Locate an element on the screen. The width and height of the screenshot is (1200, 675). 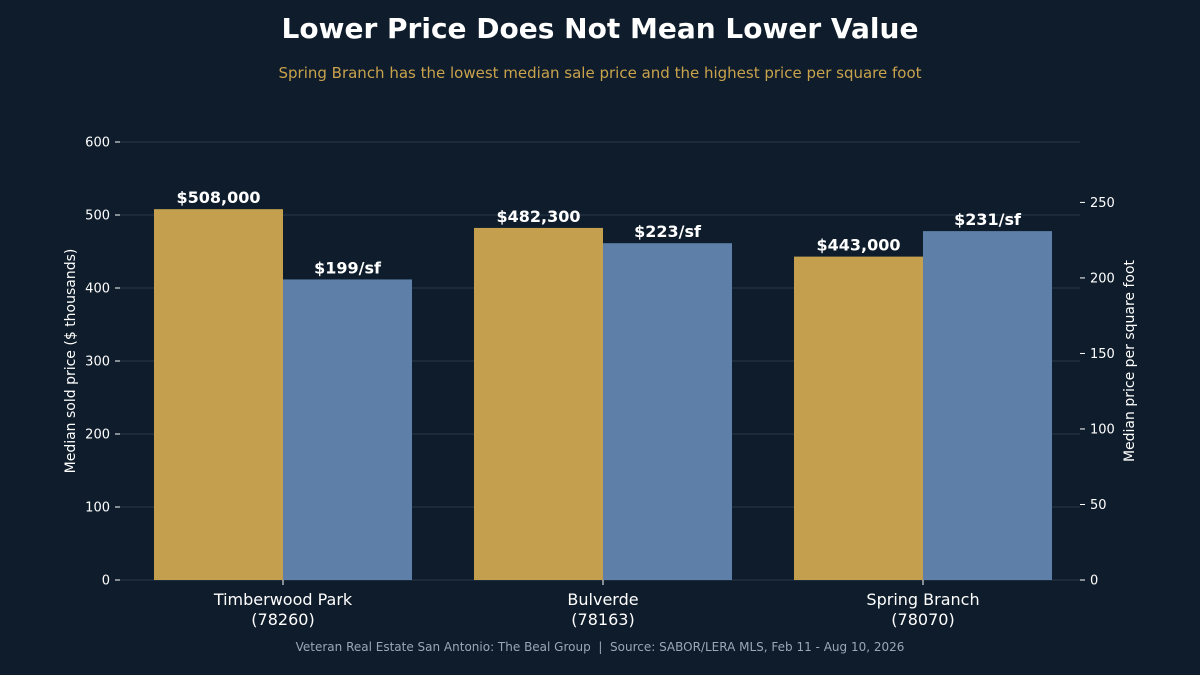
x-tick-label: Spring Branch is located at coordinates (922, 599).